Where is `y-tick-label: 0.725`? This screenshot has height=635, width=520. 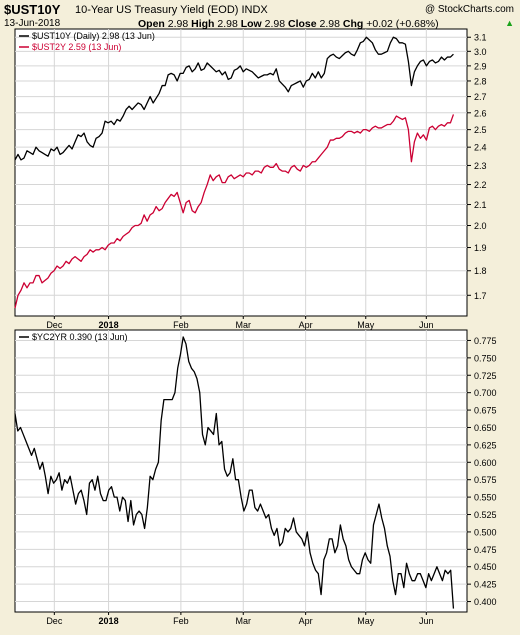
y-tick-label: 0.725 is located at coordinates (485, 376).